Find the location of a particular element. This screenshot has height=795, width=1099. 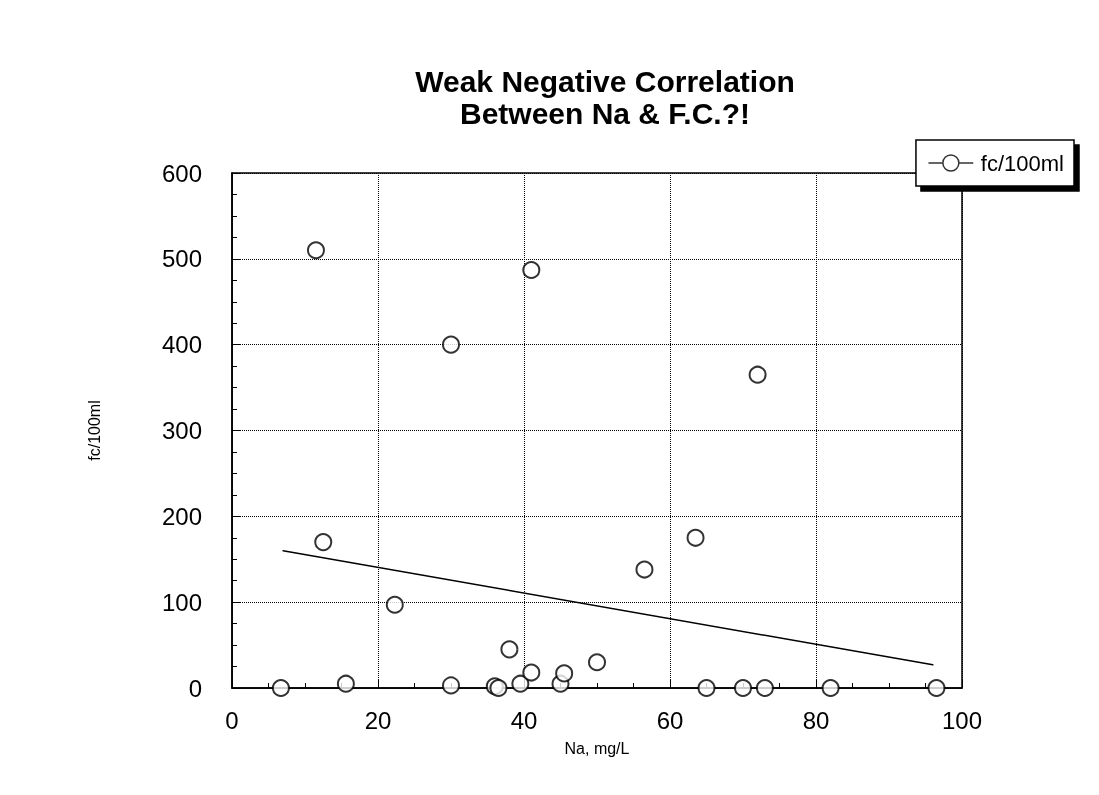

y-tick-label: 100 is located at coordinates (181, 602).